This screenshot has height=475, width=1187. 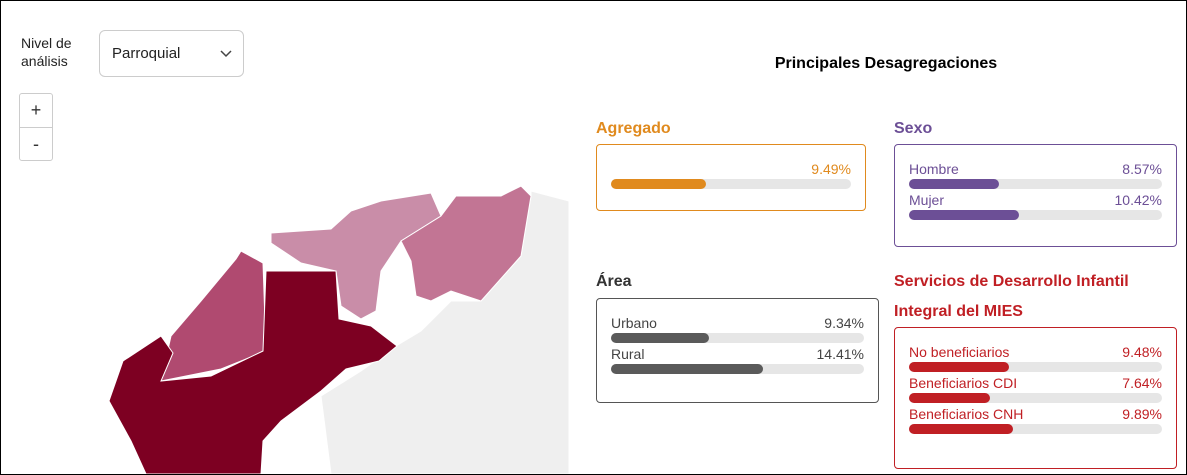 What do you see at coordinates (731, 170) in the screenshot?
I see `item-row: 9.49%` at bounding box center [731, 170].